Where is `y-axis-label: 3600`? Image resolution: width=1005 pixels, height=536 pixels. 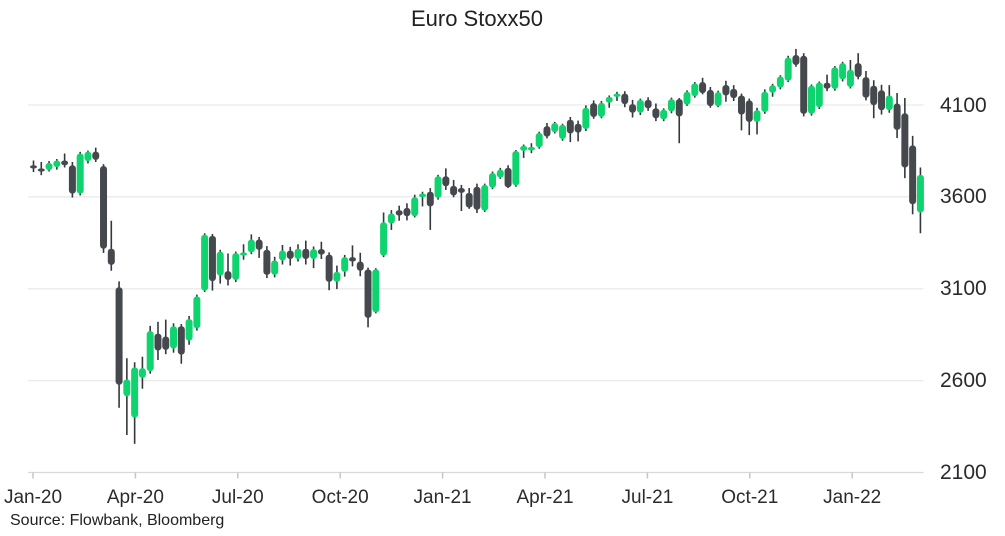
y-axis-label: 3600 is located at coordinates (963, 197).